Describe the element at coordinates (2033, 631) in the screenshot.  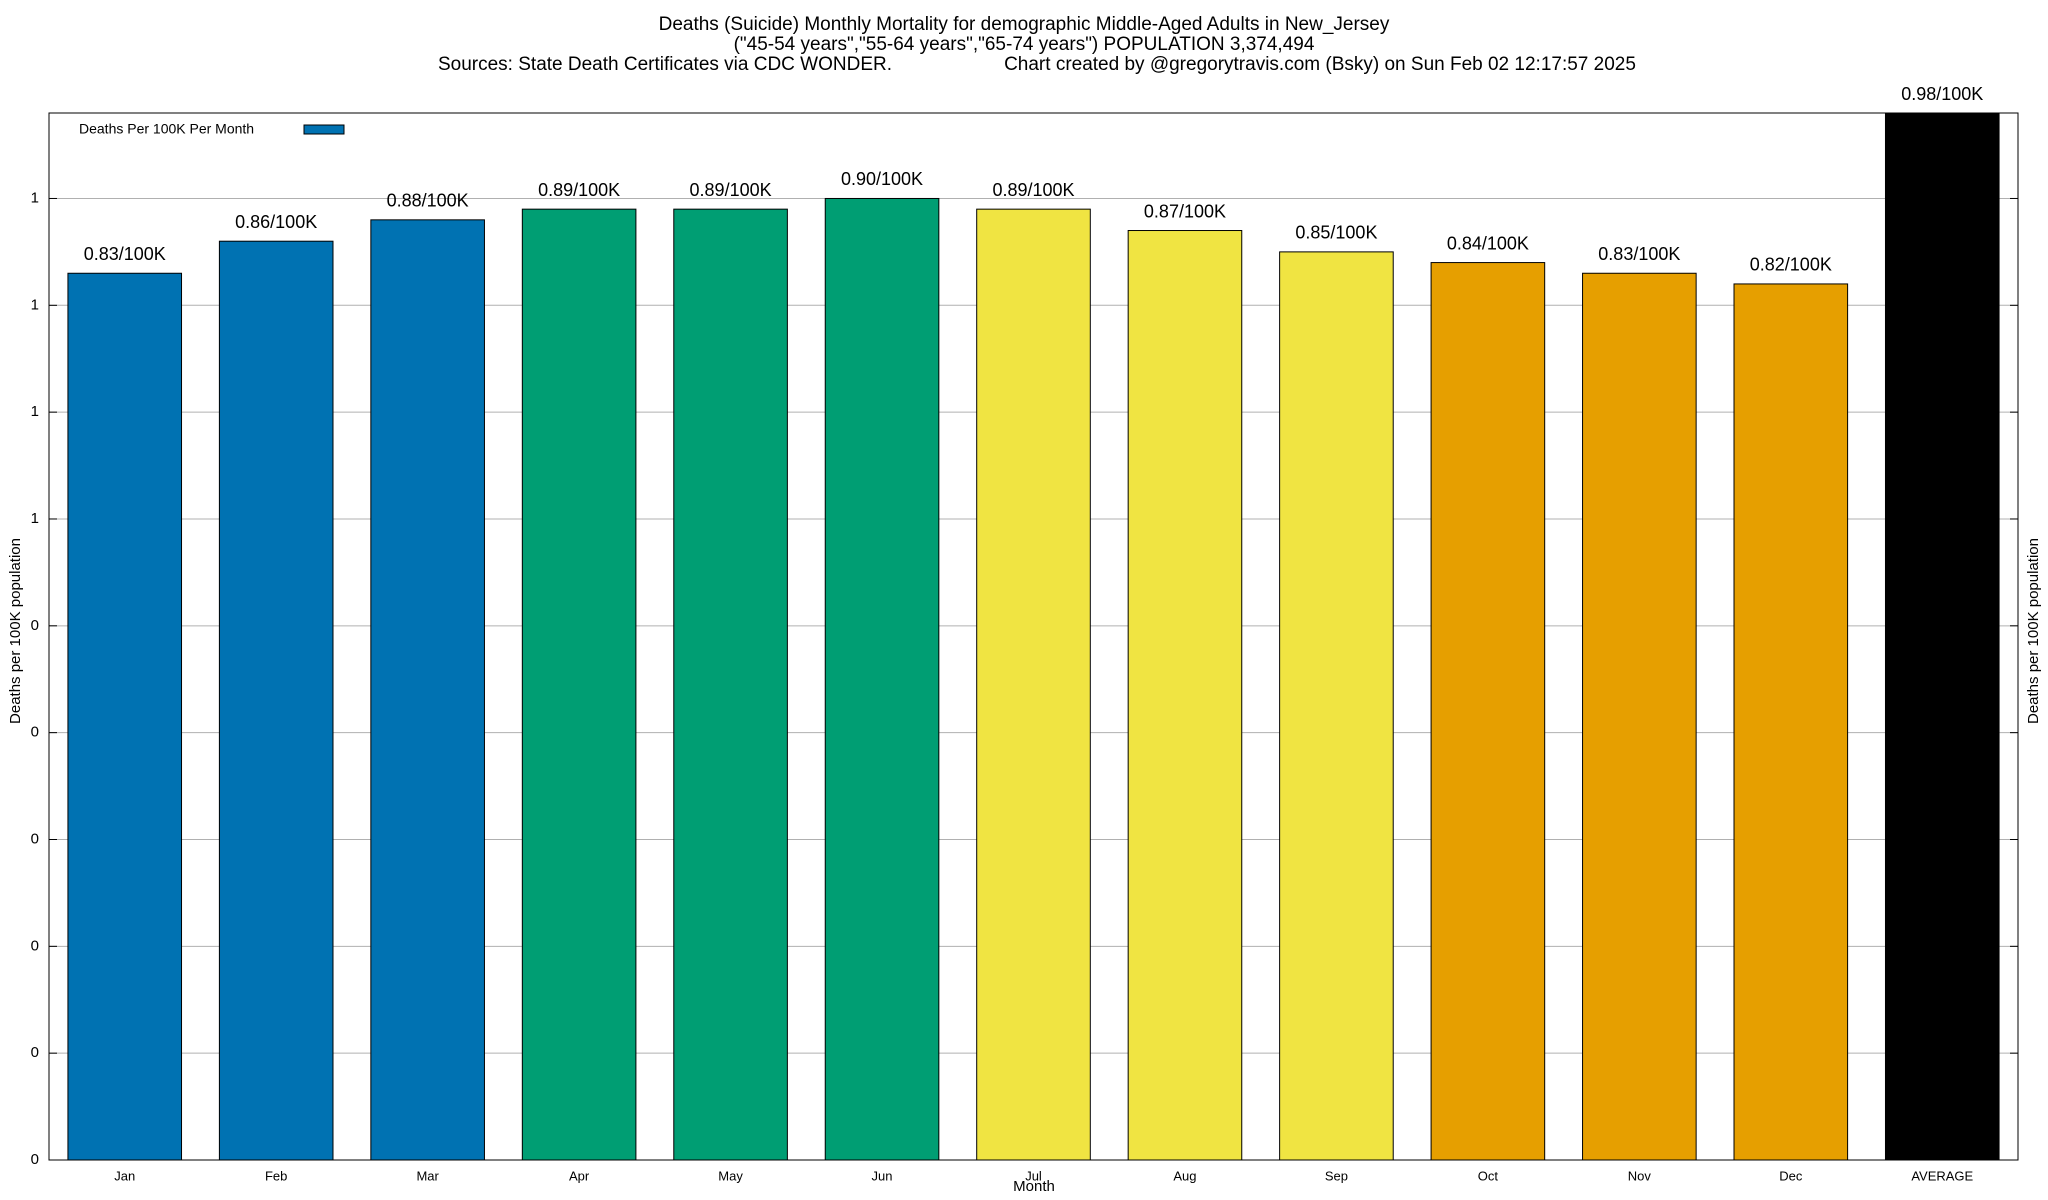
I see `y2-axis-label: Deaths per 100K population` at that location.